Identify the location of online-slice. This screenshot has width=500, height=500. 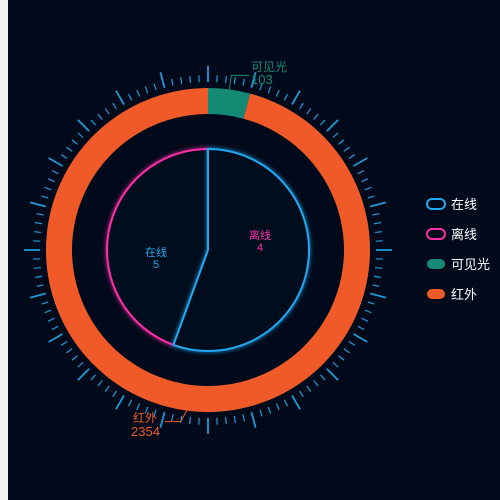
(241, 250).